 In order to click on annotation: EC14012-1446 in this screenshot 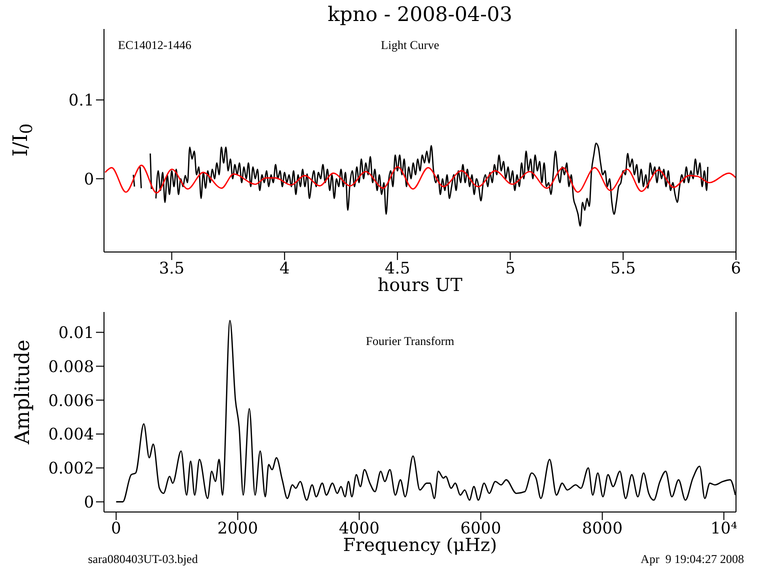, I will do `click(155, 45)`.